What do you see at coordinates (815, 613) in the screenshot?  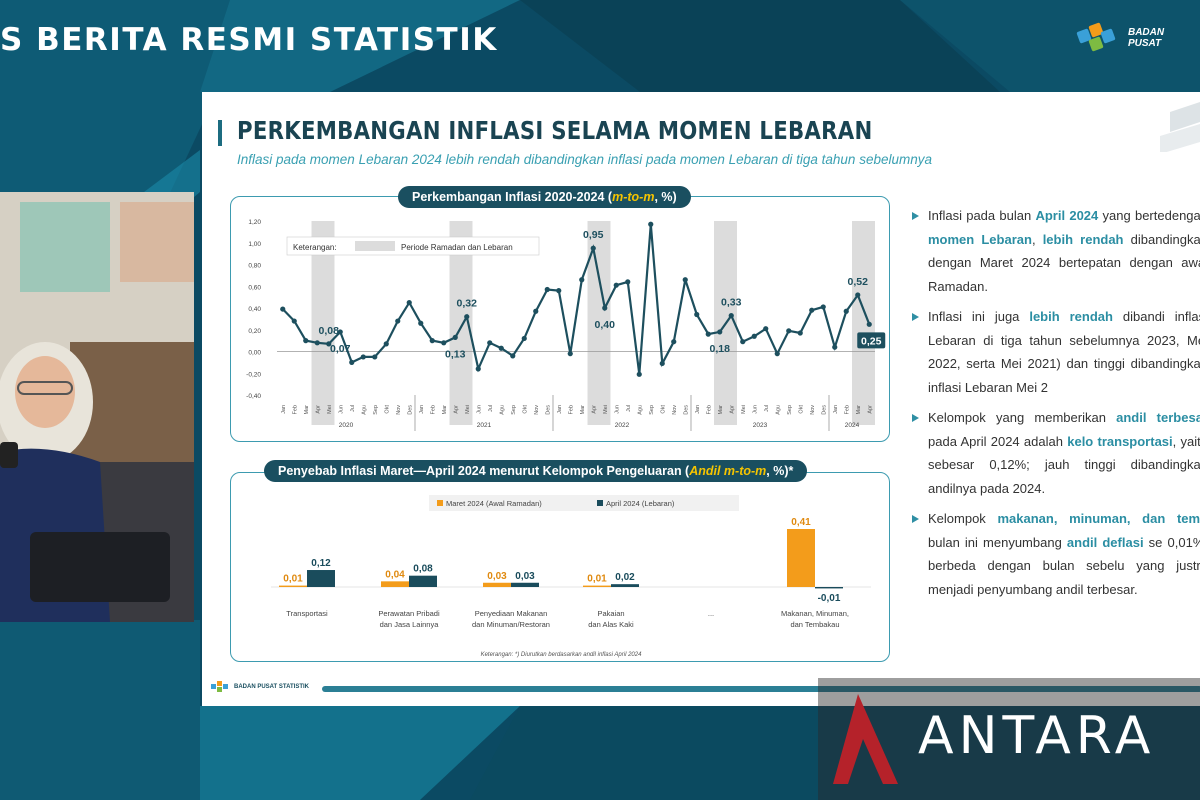 I see `category-label: Makanan, Minuman,` at bounding box center [815, 613].